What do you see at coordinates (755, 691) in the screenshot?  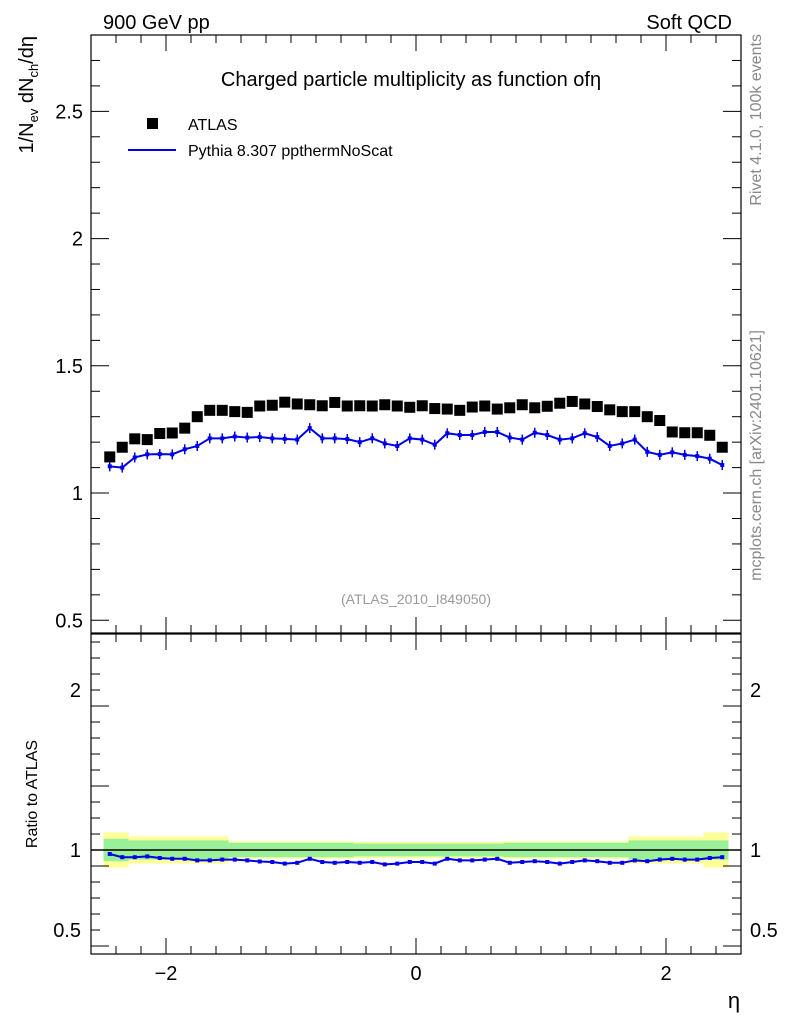 I see `ratio-y-tick-label-right: 2` at bounding box center [755, 691].